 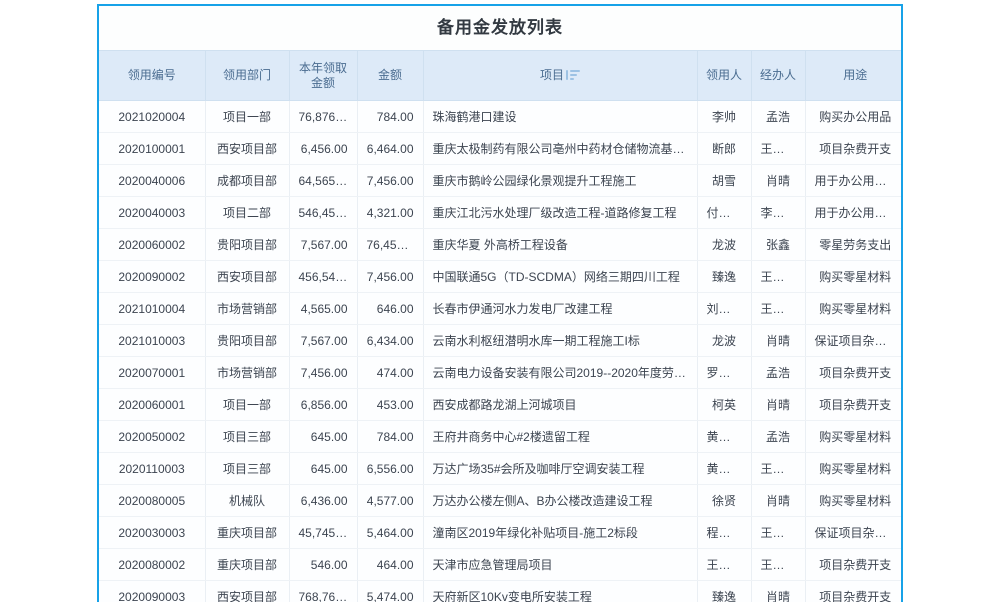 What do you see at coordinates (152, 533) in the screenshot?
I see `cell-code: 2020030003` at bounding box center [152, 533].